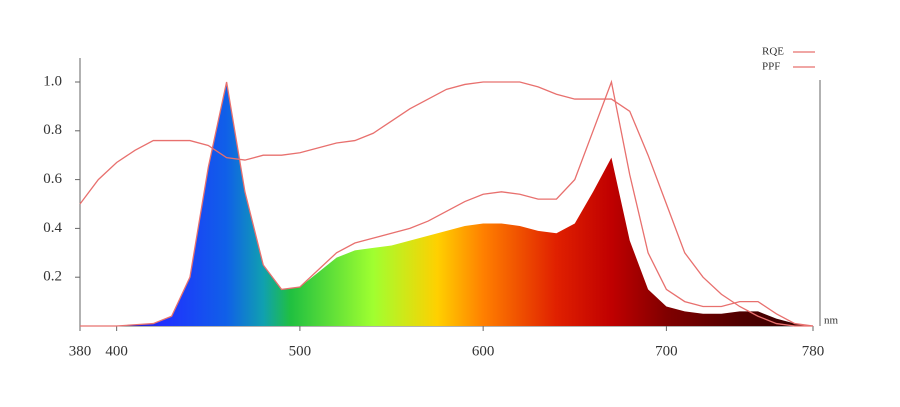 This screenshot has width=900, height=407. I want to click on x-tick-label: 600, so click(483, 351).